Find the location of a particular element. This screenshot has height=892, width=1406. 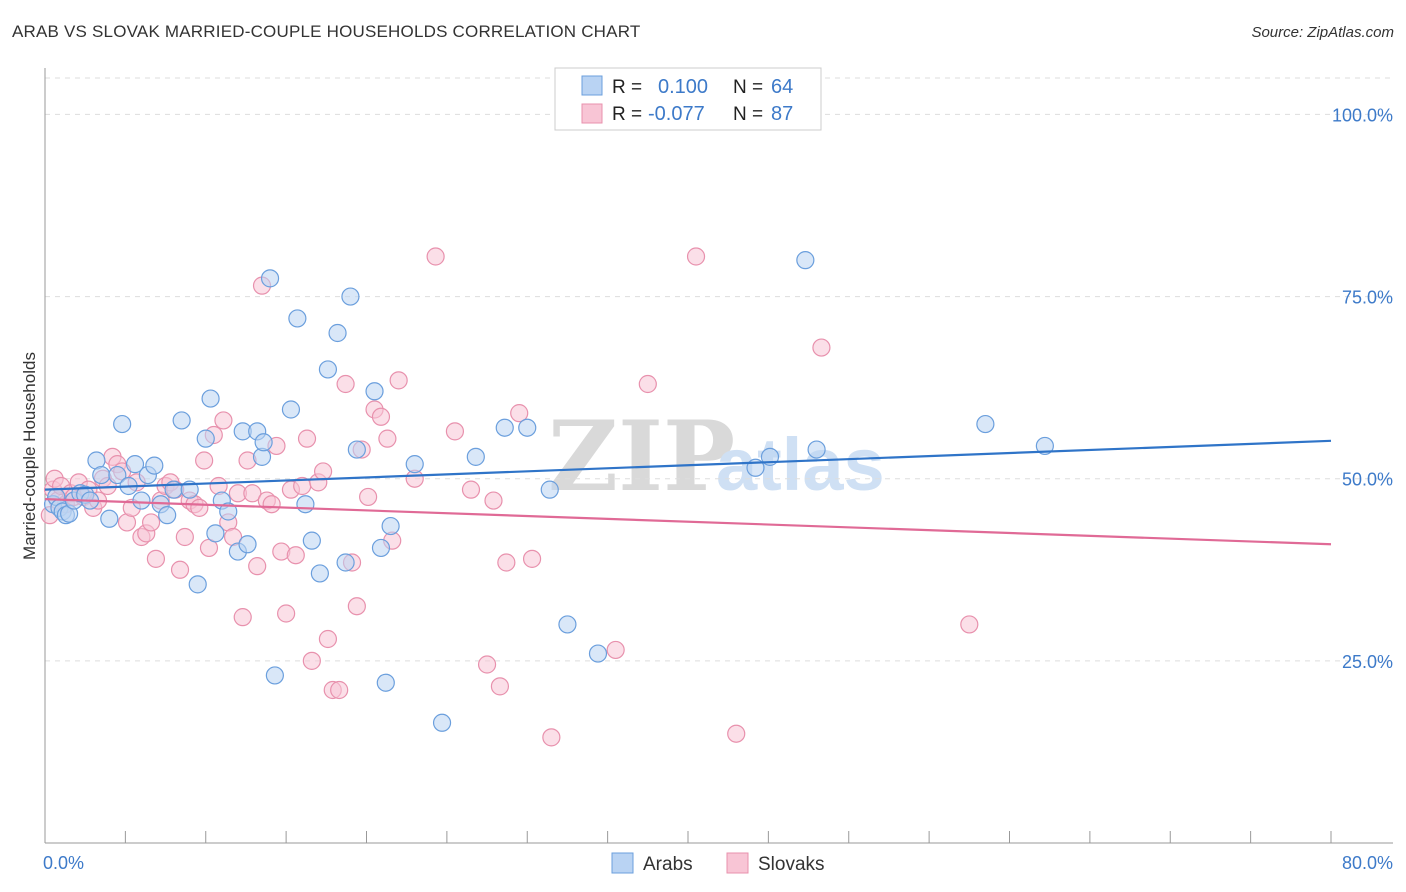

trend-line-arabs is located at coordinates (688, 465).